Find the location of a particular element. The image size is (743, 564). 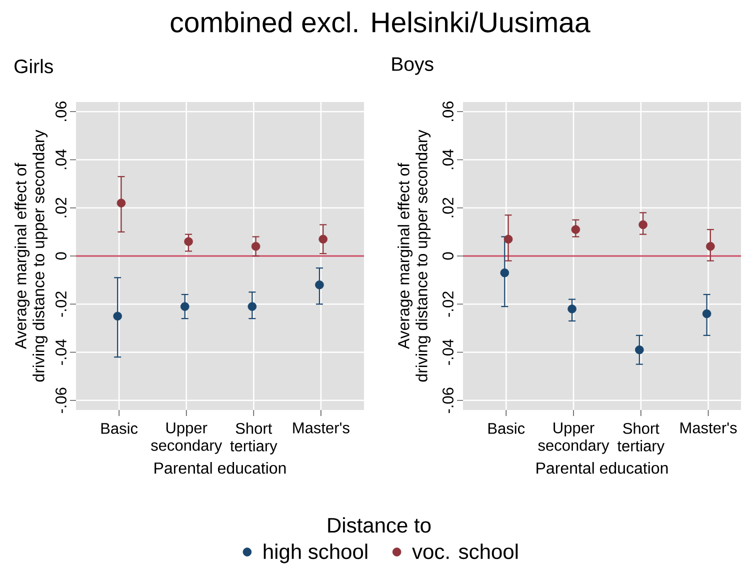

text: combined excl. Helsinki/Uusimaa is located at coordinates (380, 22).